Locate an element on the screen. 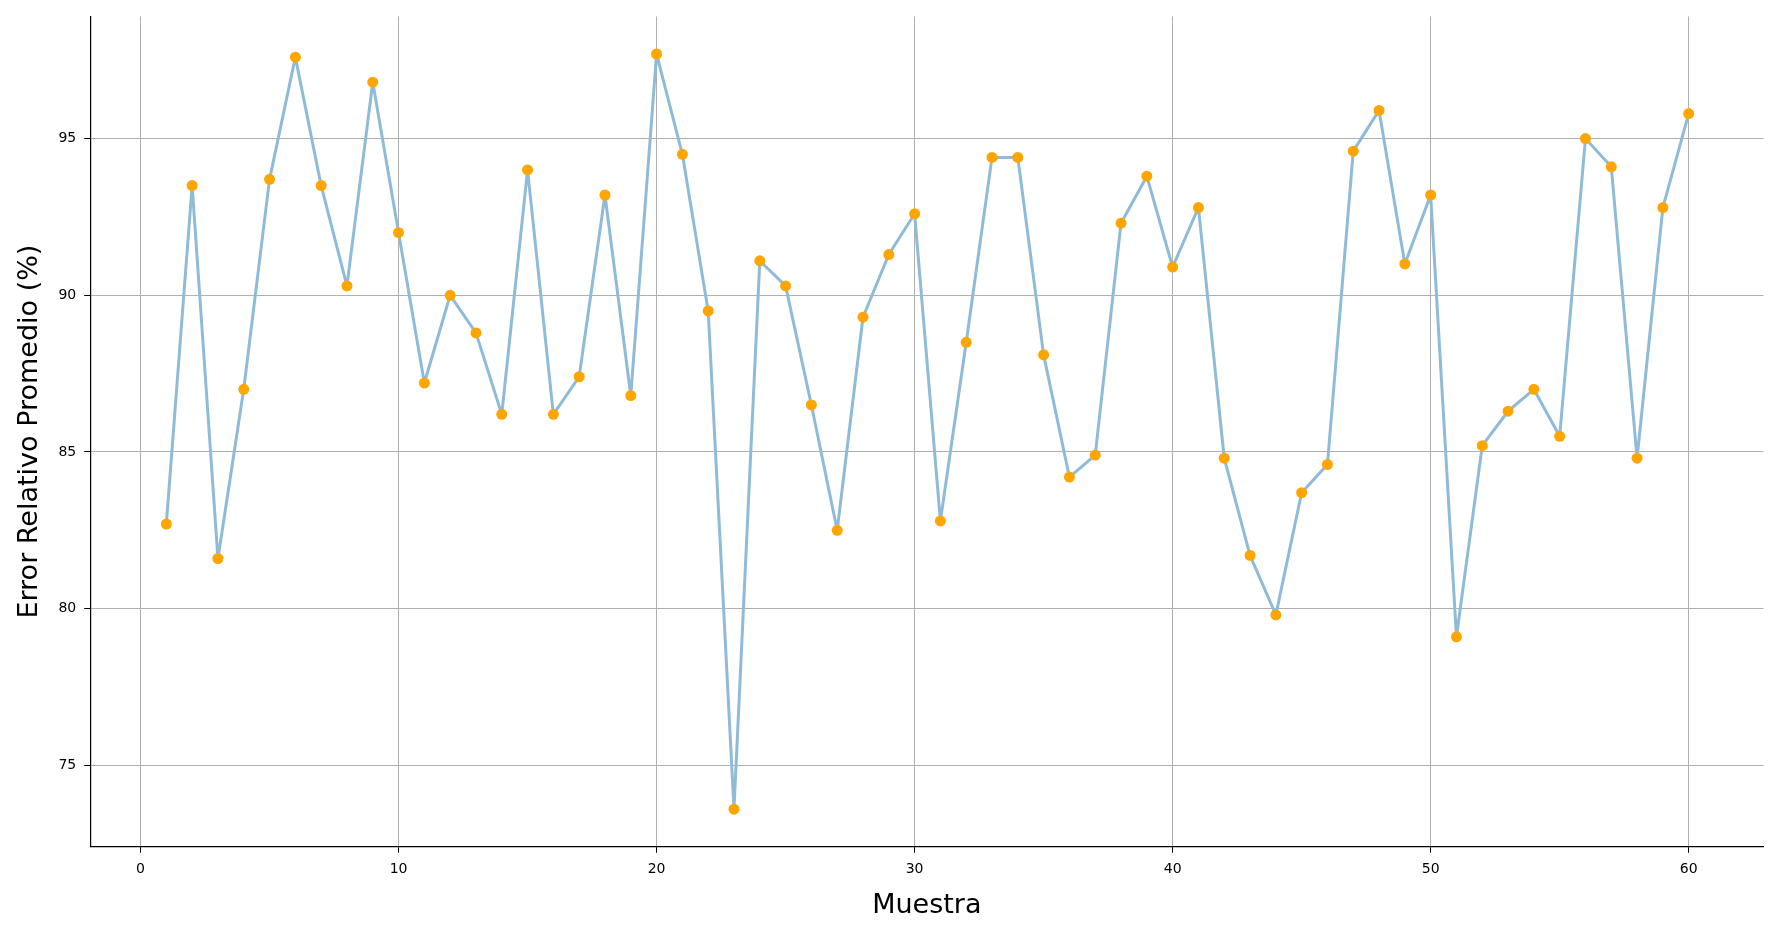 The width and height of the screenshot is (1769, 930). y-tick-label: 80 is located at coordinates (67, 607).